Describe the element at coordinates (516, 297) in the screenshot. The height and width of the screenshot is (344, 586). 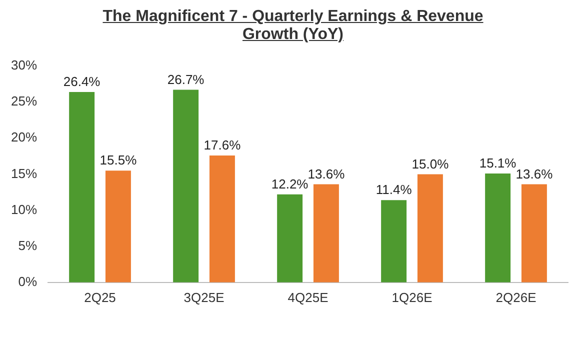
I see `x-tick-label: 2Q26E` at that location.